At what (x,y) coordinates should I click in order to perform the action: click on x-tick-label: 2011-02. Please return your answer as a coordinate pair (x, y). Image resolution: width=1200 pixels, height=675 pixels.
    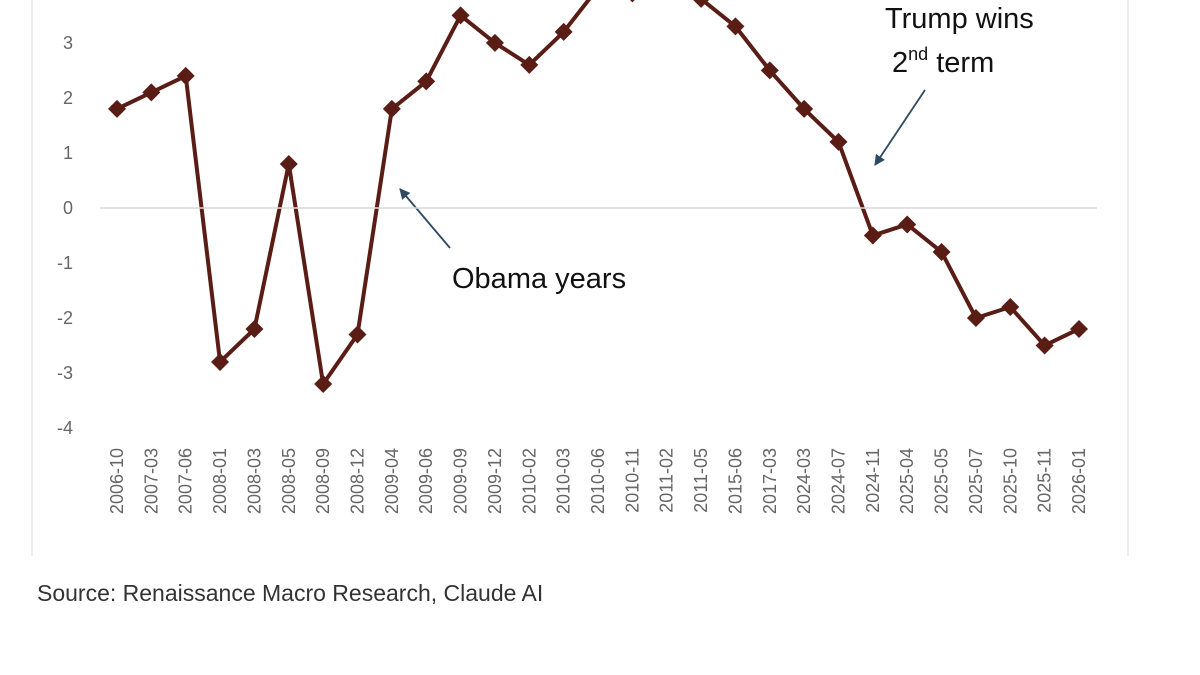
    Looking at the image, I should click on (667, 480).